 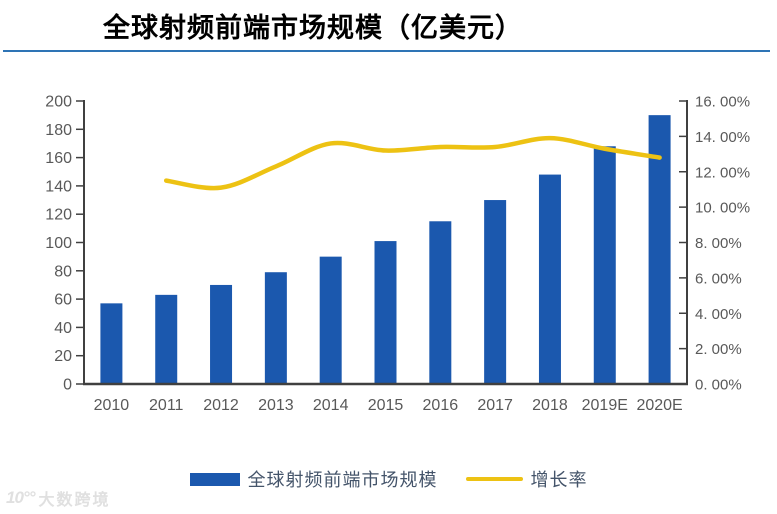 What do you see at coordinates (659, 405) in the screenshot?
I see `x-axis-label: 2020E` at bounding box center [659, 405].